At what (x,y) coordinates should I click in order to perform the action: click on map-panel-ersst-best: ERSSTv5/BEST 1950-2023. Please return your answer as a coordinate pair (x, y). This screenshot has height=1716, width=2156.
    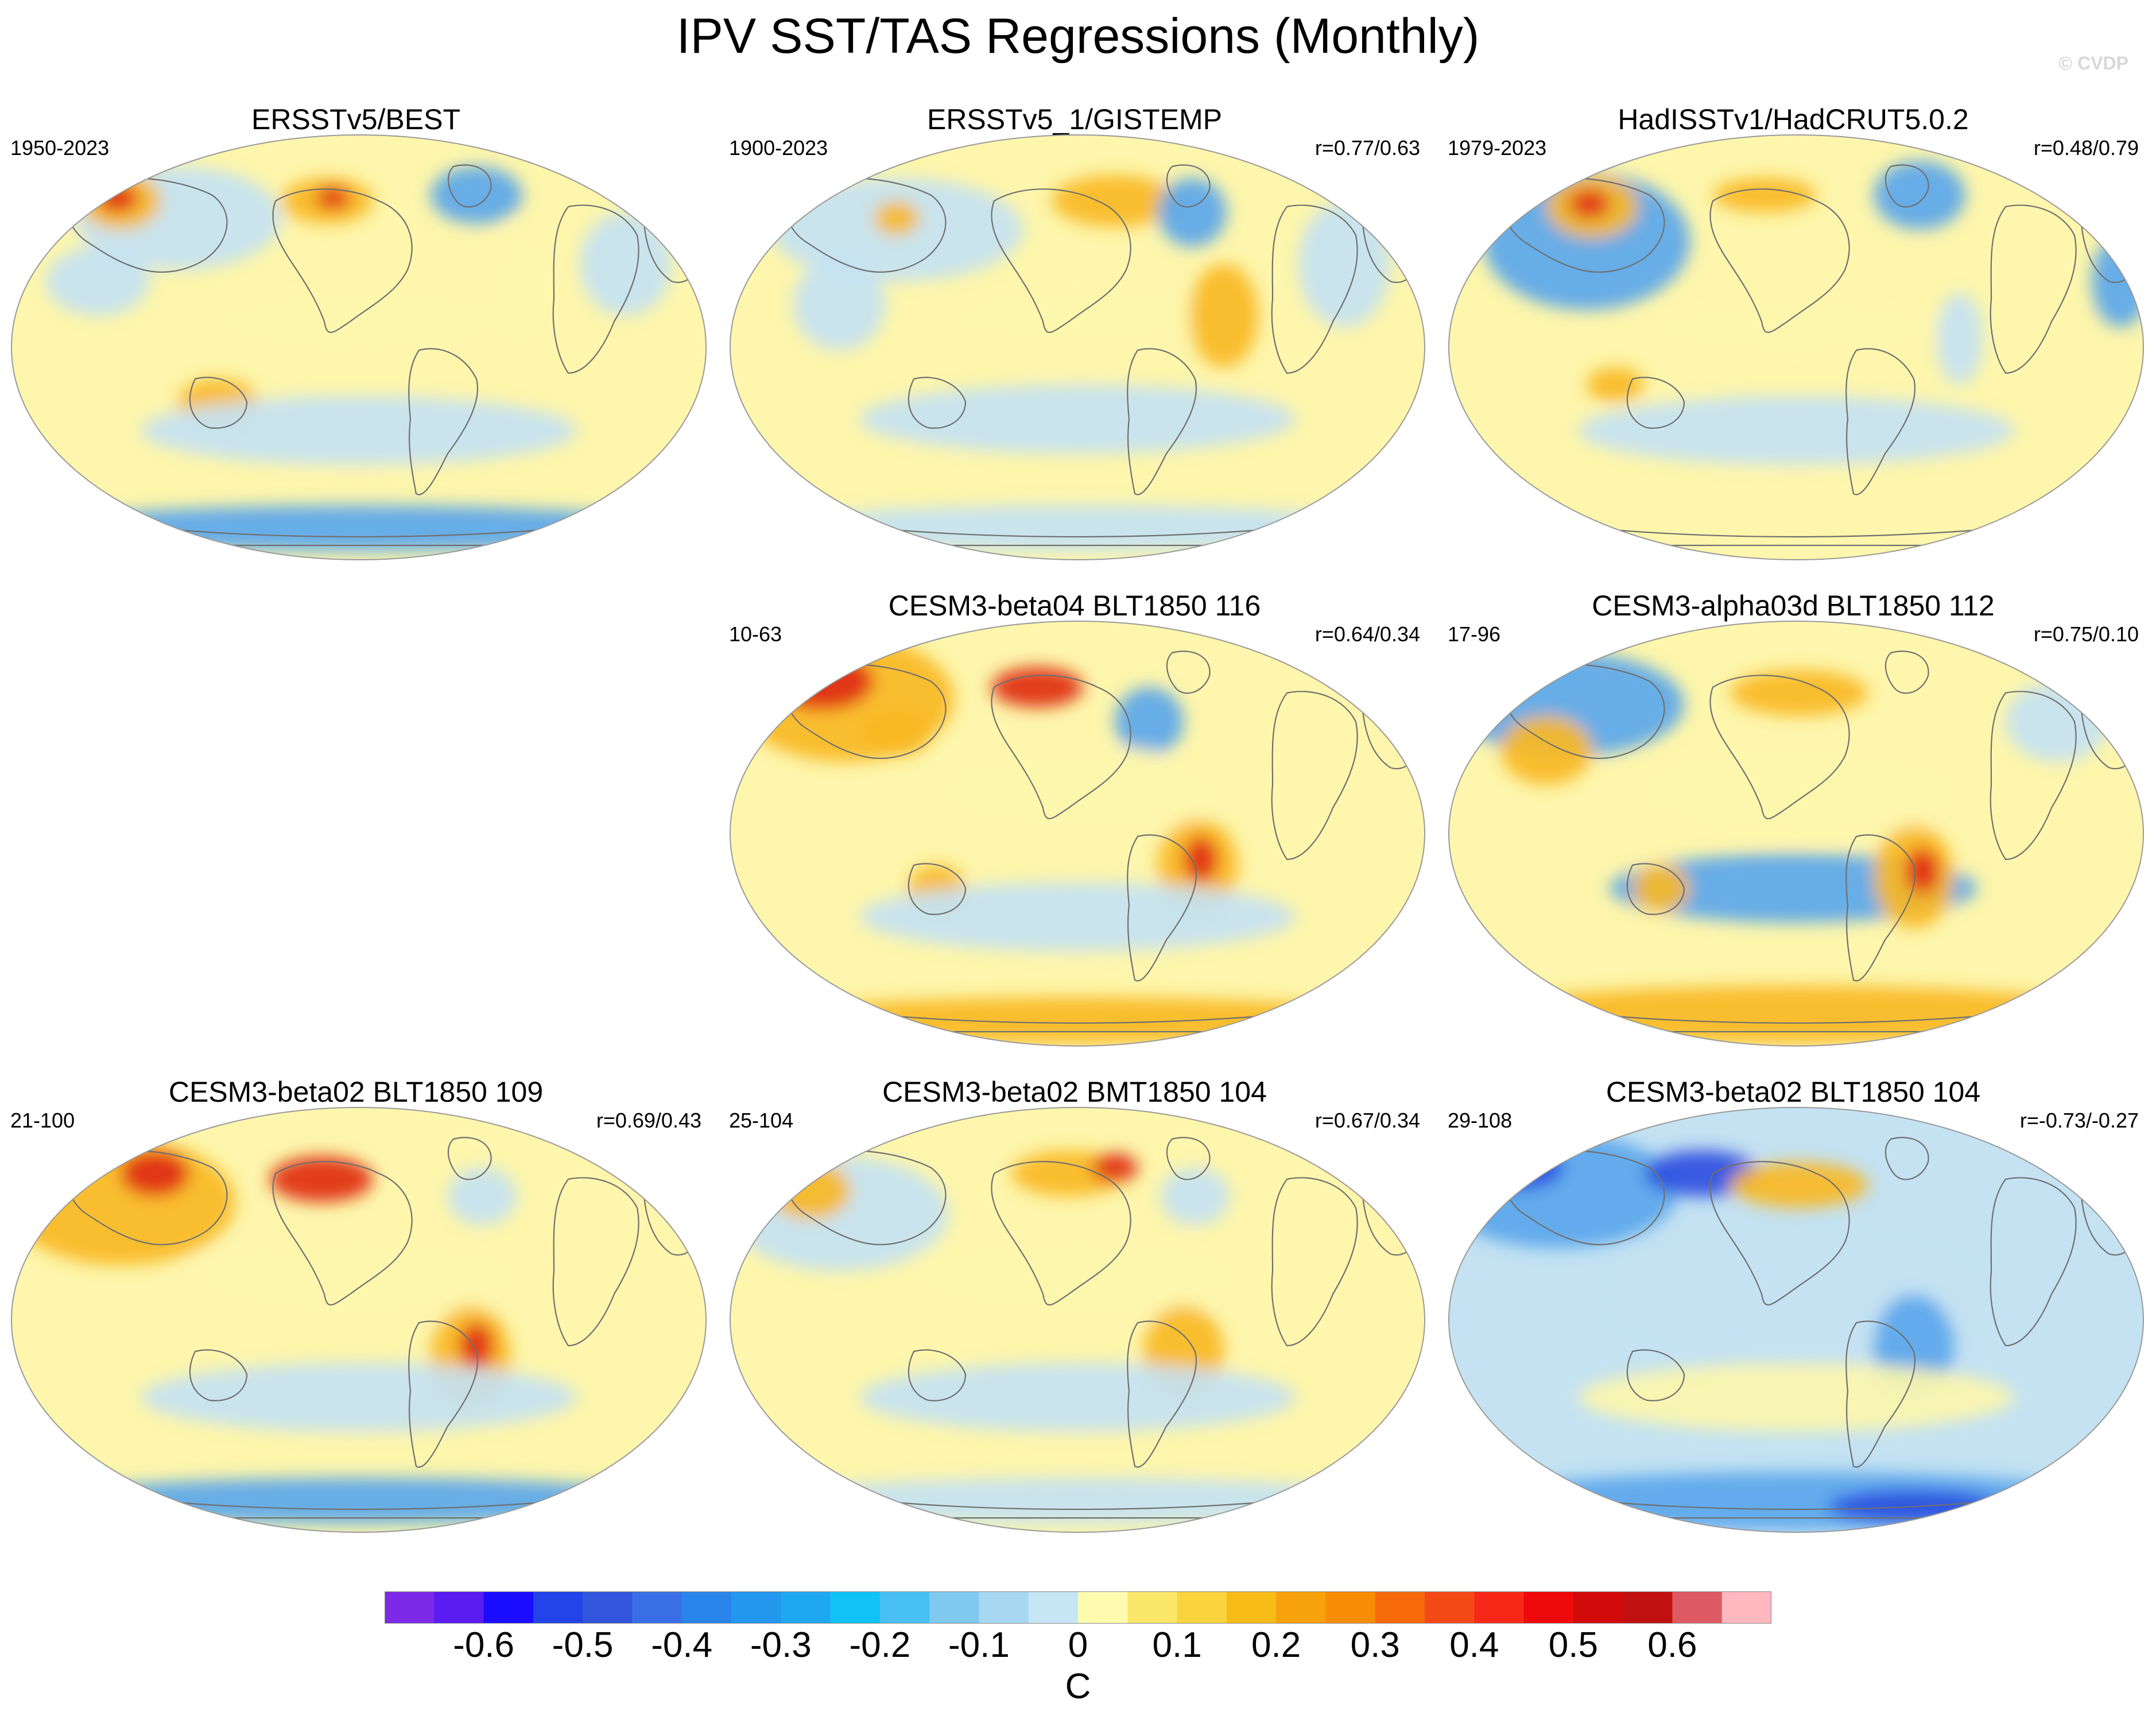
    Looking at the image, I should click on (356, 331).